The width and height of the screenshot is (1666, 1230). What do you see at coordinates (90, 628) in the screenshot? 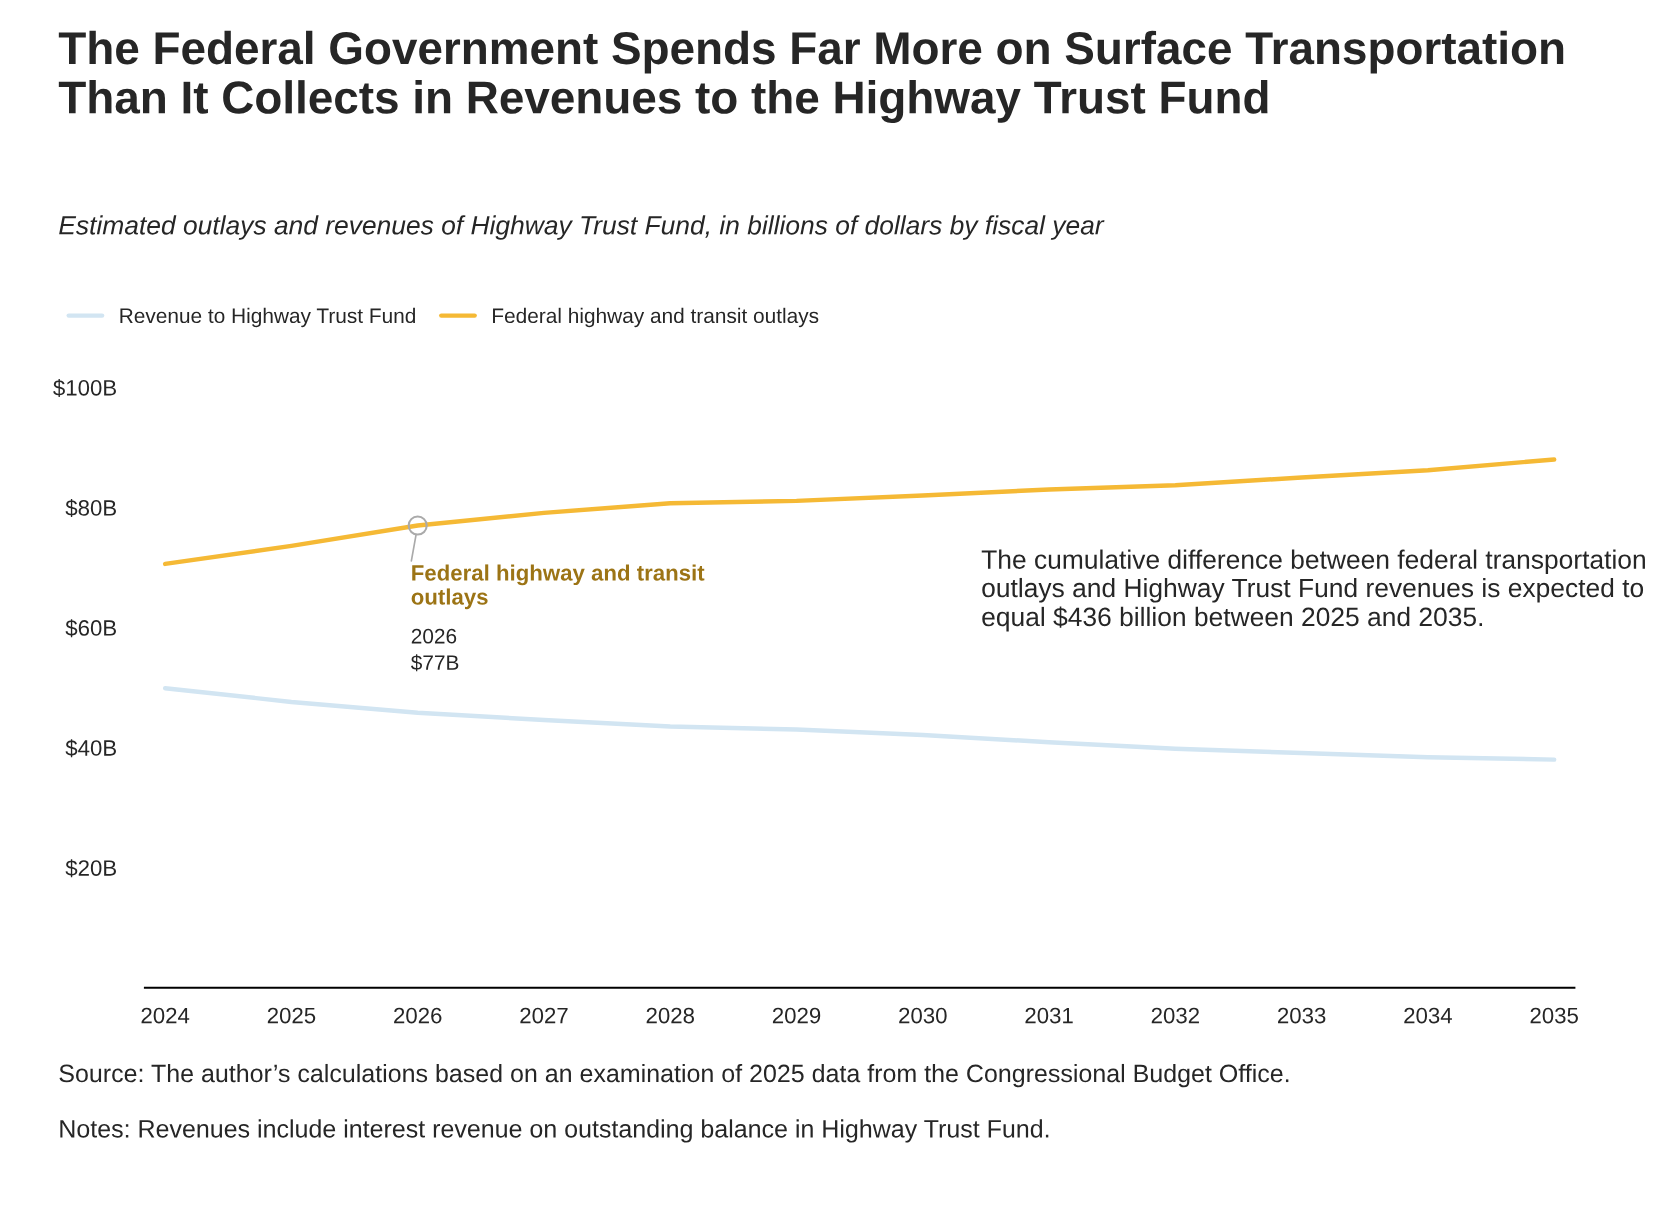
I see `y-tick-label: $60B` at bounding box center [90, 628].